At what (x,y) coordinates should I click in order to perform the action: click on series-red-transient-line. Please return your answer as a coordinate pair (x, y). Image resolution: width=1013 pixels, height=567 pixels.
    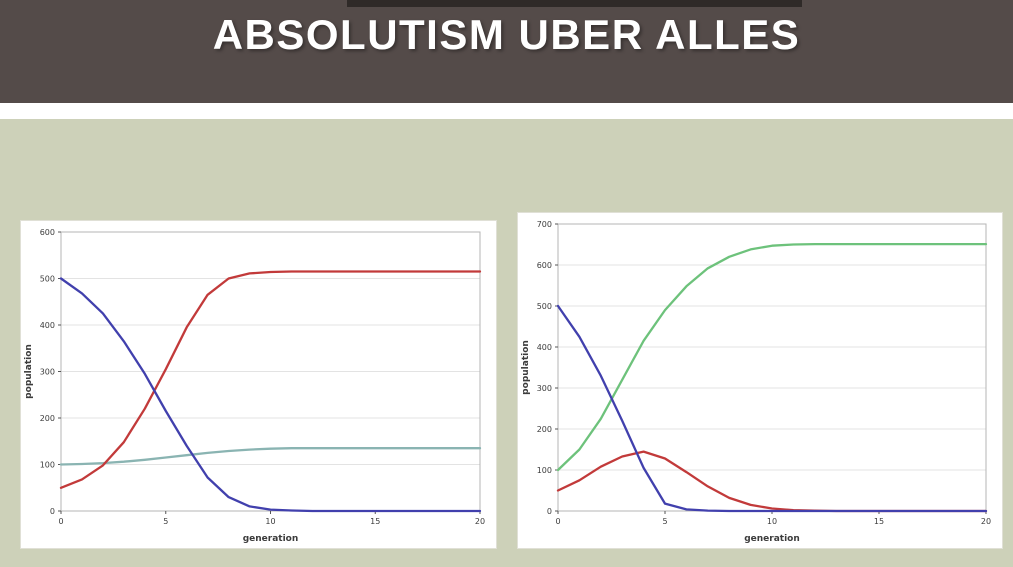
    Looking at the image, I should click on (772, 481).